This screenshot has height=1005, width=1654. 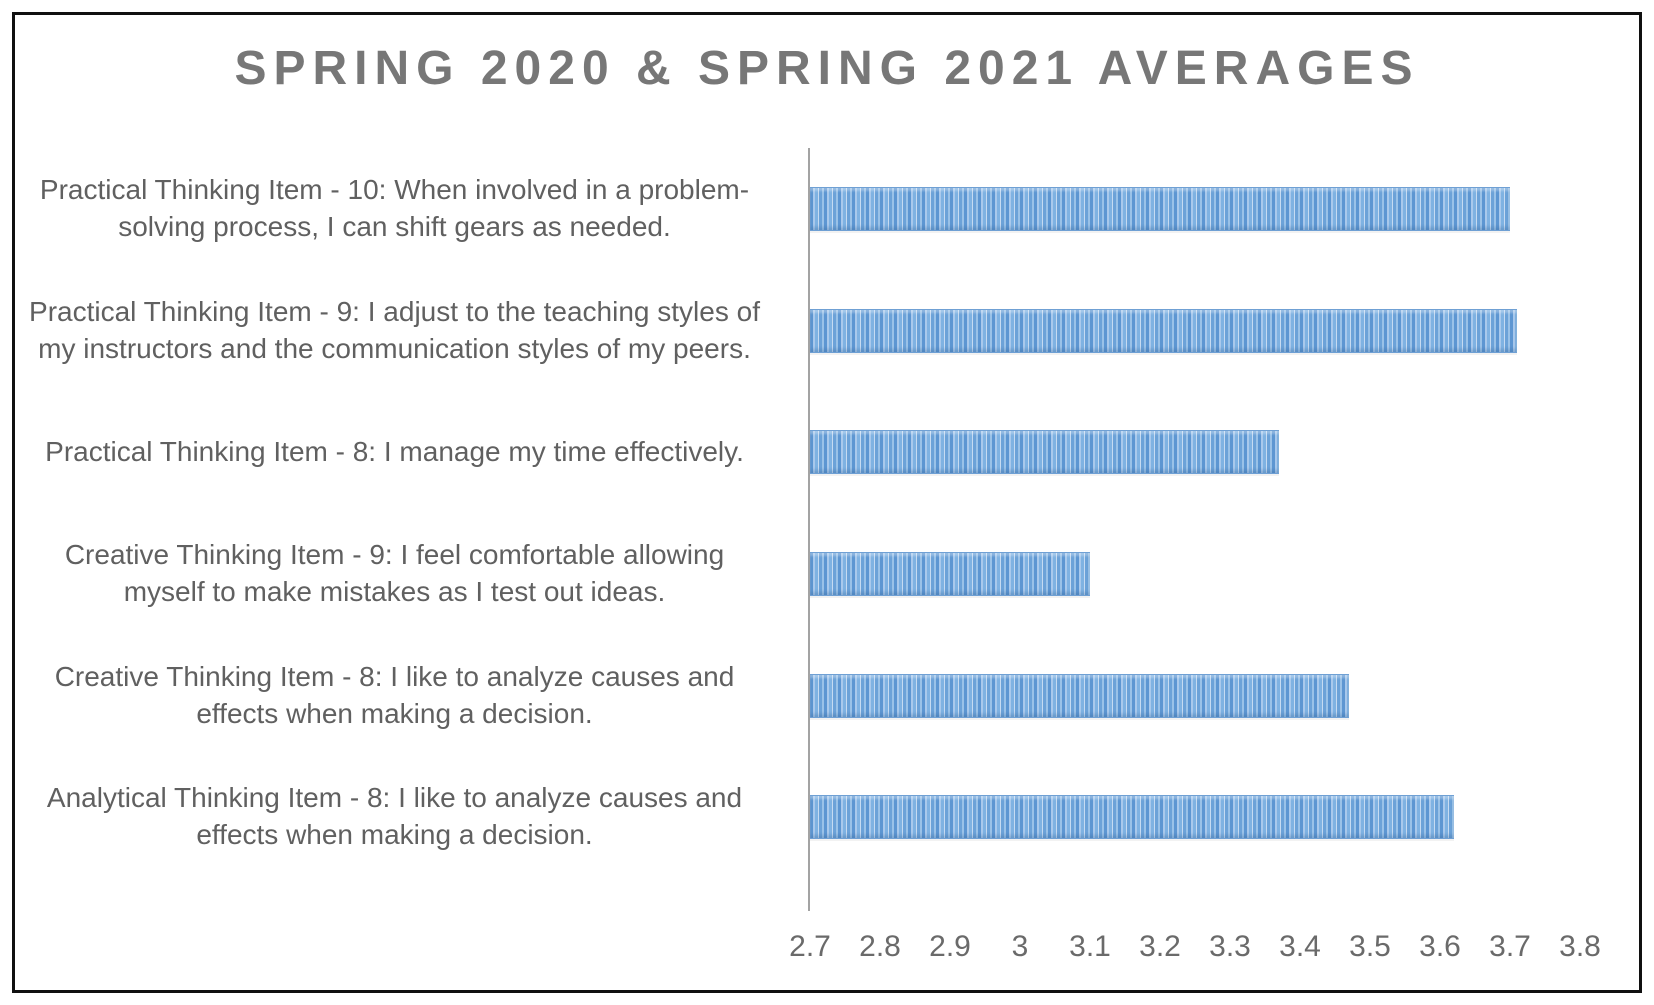 What do you see at coordinates (809, 529) in the screenshot?
I see `y-axis-line` at bounding box center [809, 529].